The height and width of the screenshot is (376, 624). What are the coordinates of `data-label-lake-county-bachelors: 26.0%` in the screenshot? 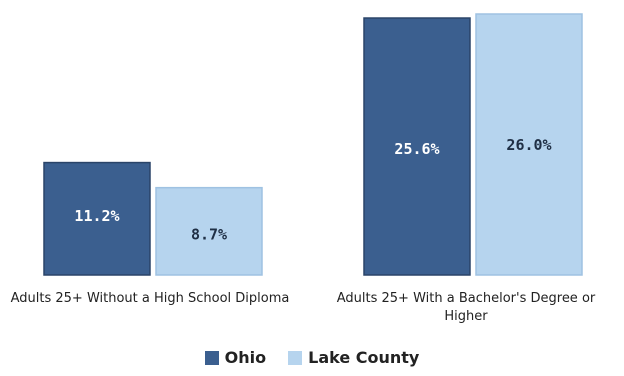 It's located at (528, 145).